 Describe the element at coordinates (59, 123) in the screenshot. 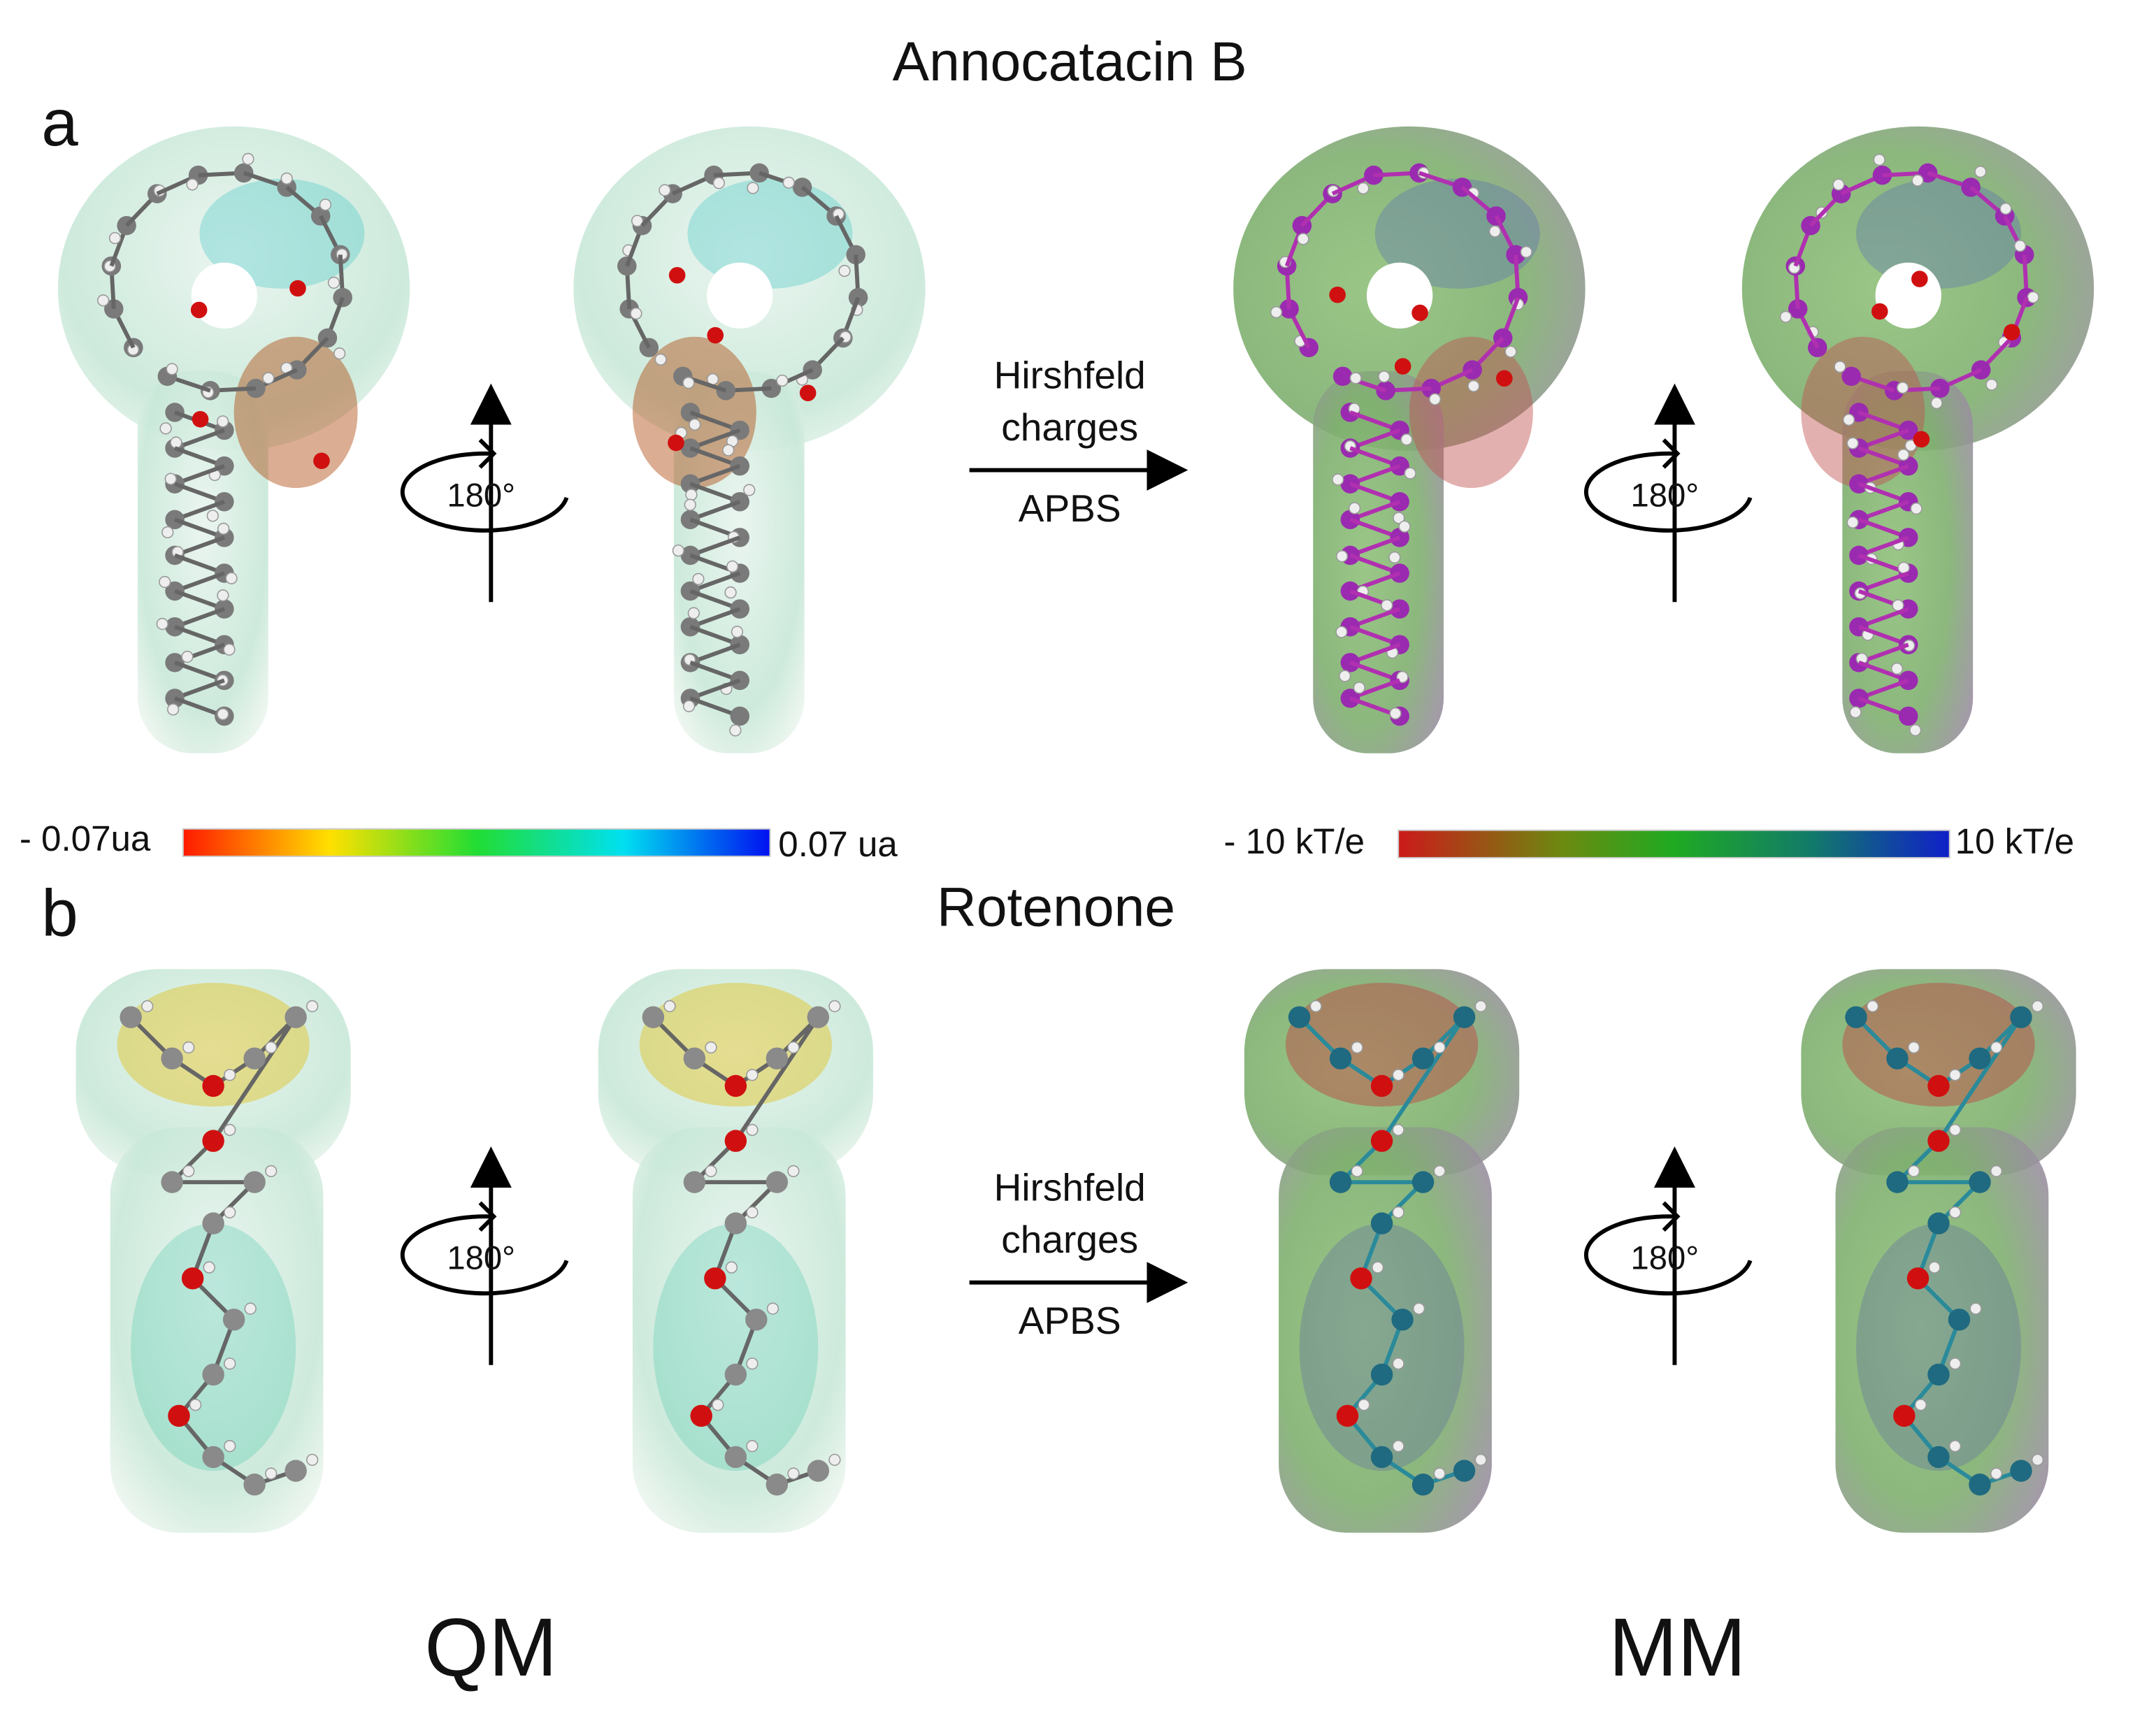

I see `panel-label: a` at that location.